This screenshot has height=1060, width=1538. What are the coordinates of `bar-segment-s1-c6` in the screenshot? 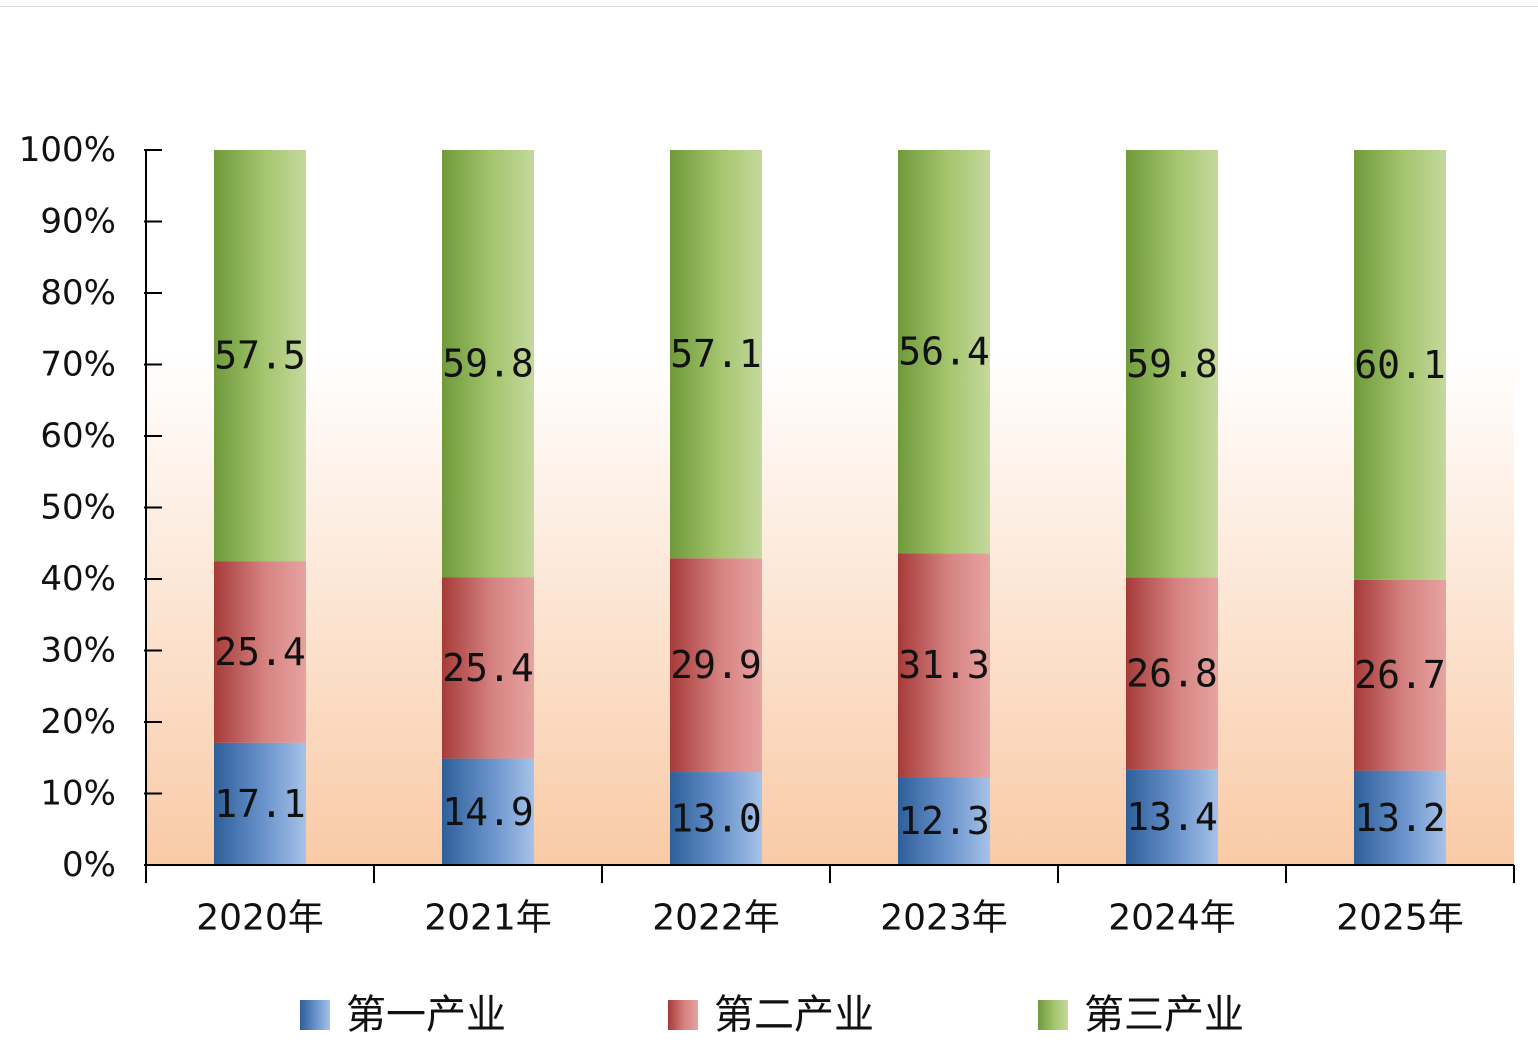 It's located at (1400, 817).